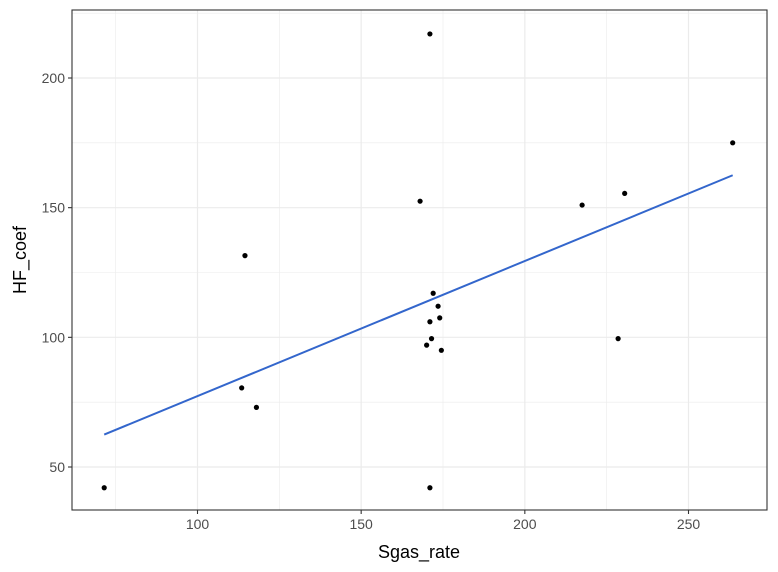  I want to click on x-axis-title: Sgas_rate, so click(419, 552).